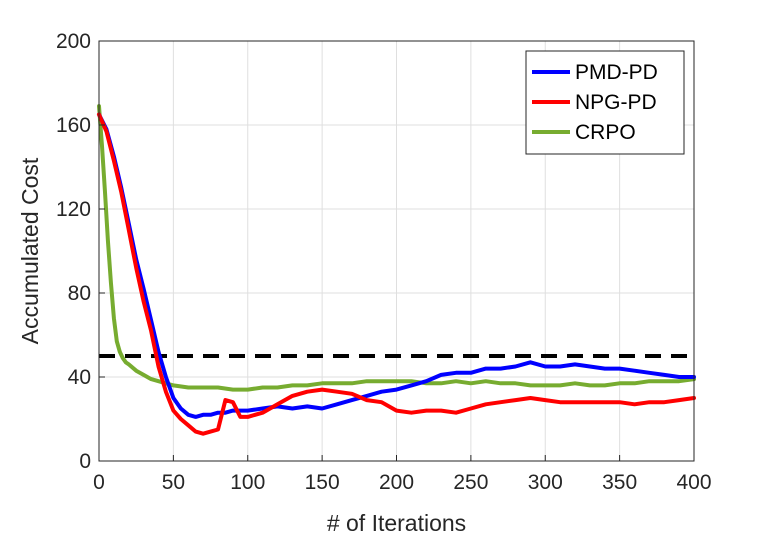 Image resolution: width=768 pixels, height=540 pixels. What do you see at coordinates (322, 482) in the screenshot?
I see `x-tick-label: 150` at bounding box center [322, 482].